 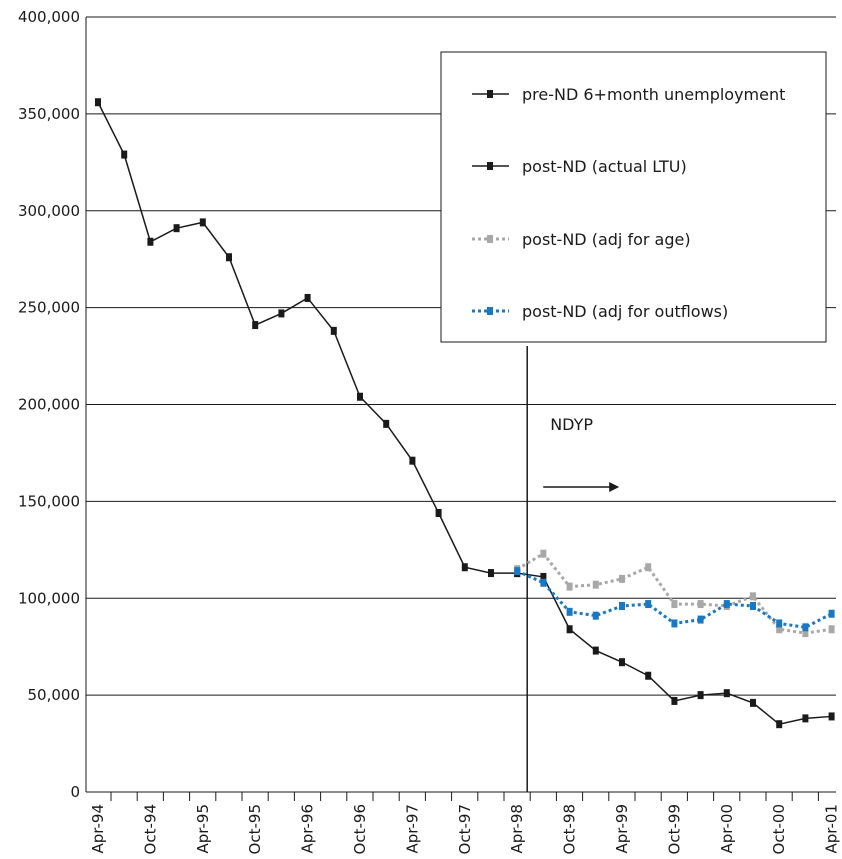 I want to click on x-tick-label: Apr-94, so click(x=98, y=829).